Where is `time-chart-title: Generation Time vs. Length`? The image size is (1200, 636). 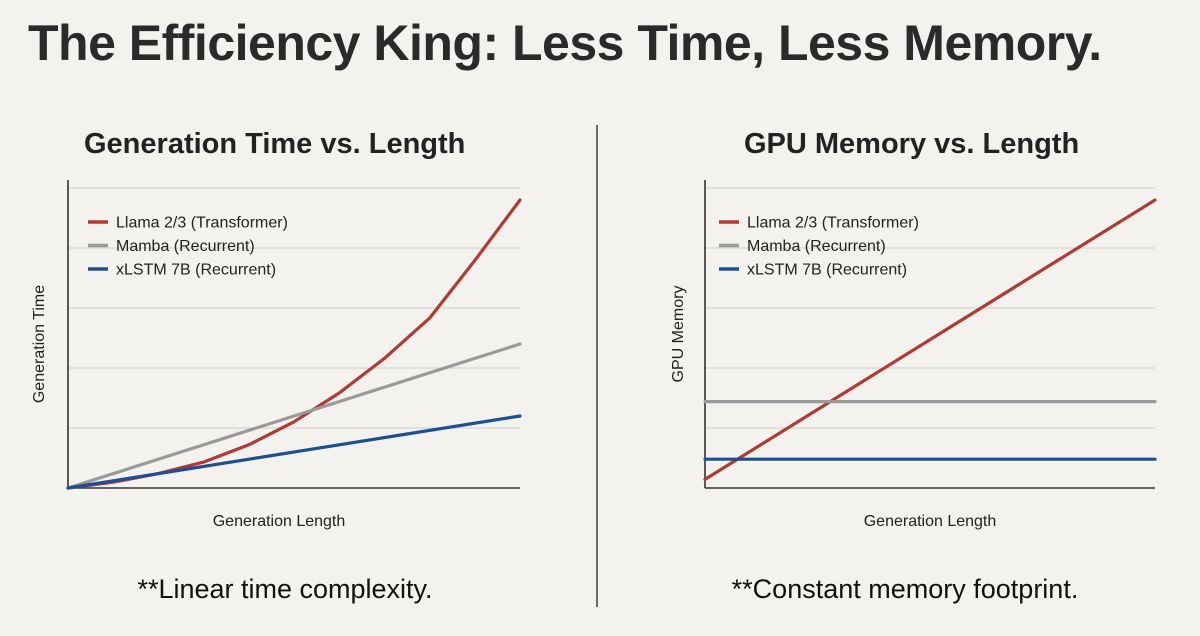 time-chart-title: Generation Time vs. Length is located at coordinates (275, 144).